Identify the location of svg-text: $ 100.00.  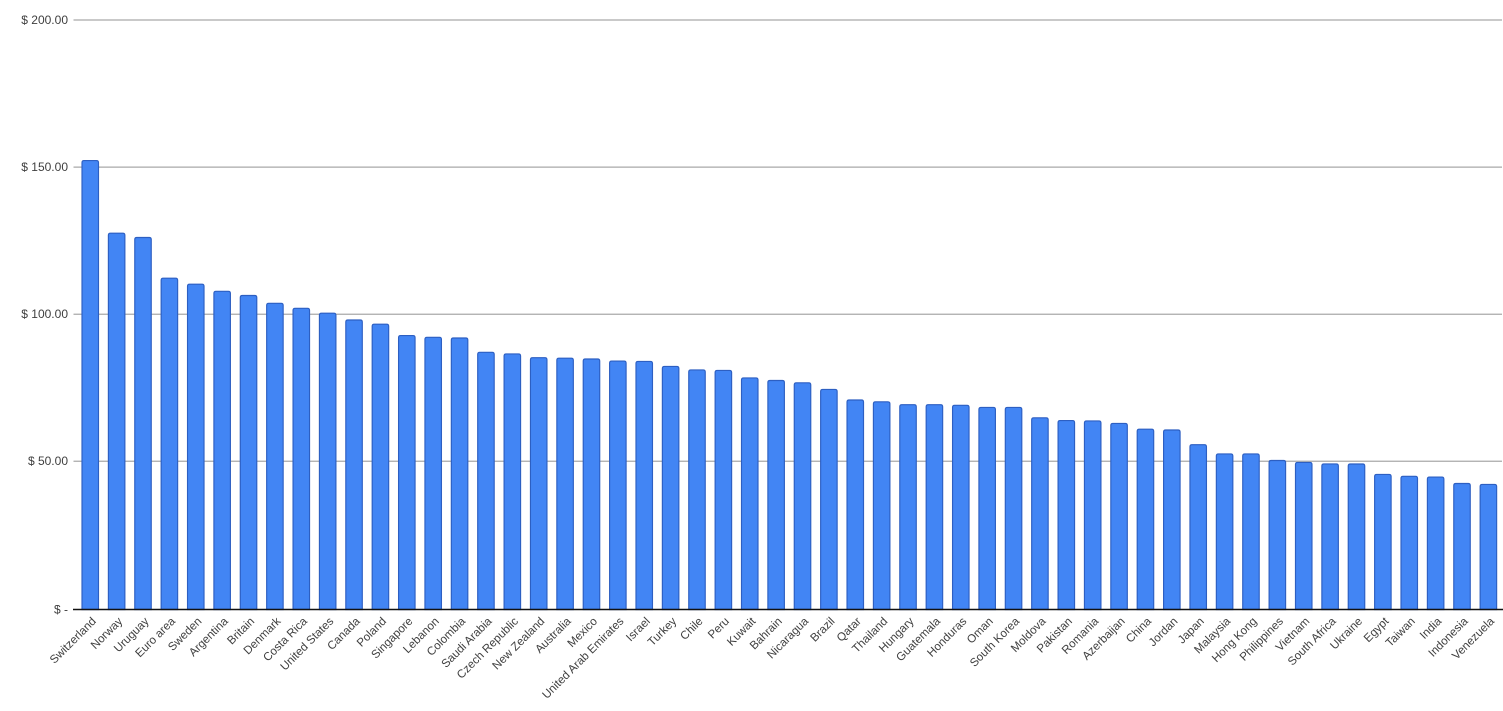
(44, 314).